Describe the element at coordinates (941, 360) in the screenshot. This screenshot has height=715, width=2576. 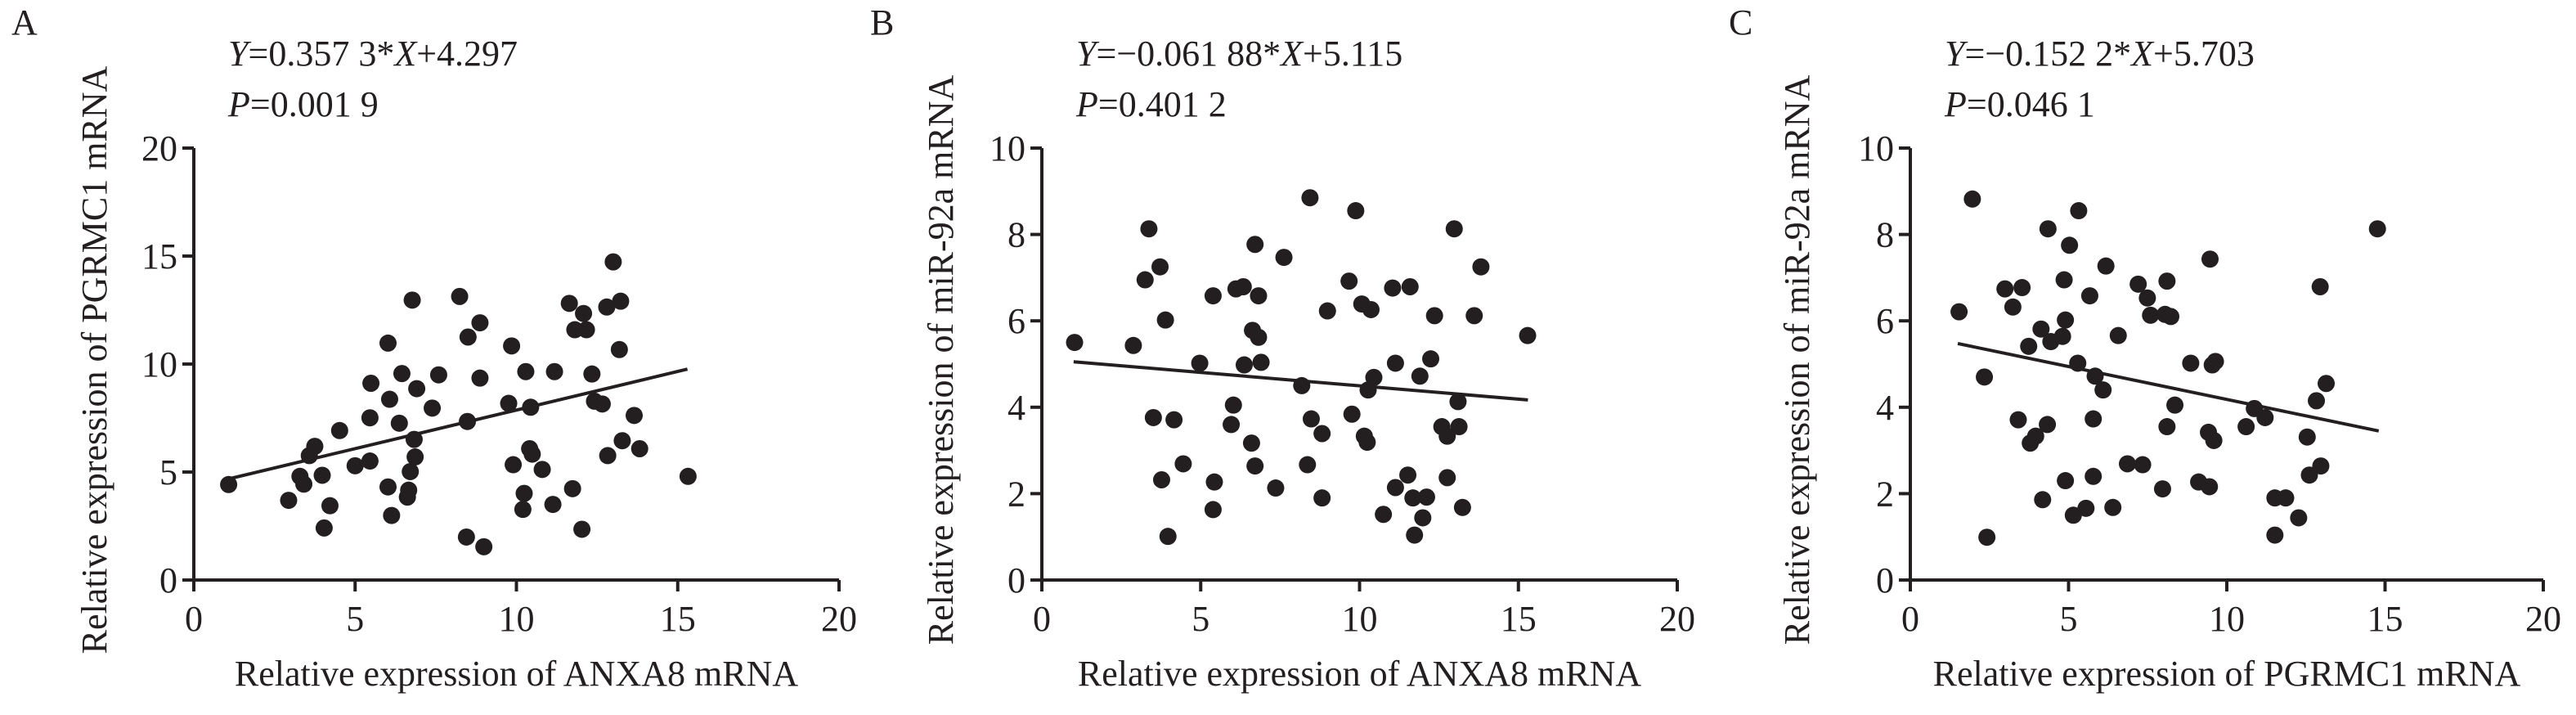
I see `y-axis-title: Relative expression of miR-92a mRNA` at that location.